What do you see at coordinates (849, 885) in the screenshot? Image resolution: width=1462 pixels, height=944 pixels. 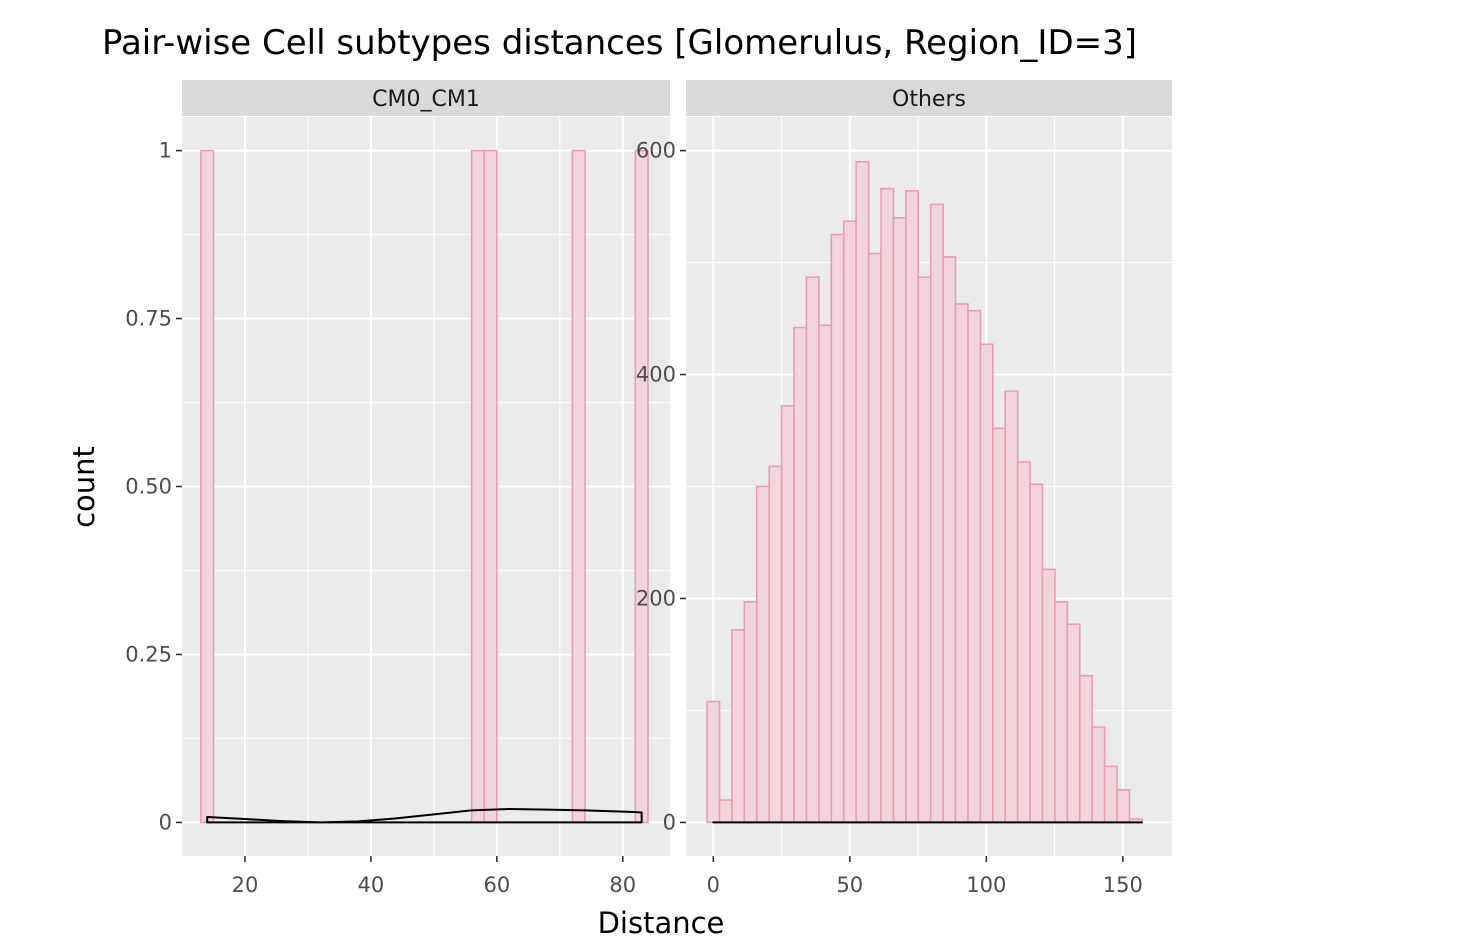 I see `x-tick-label: 50` at bounding box center [849, 885].